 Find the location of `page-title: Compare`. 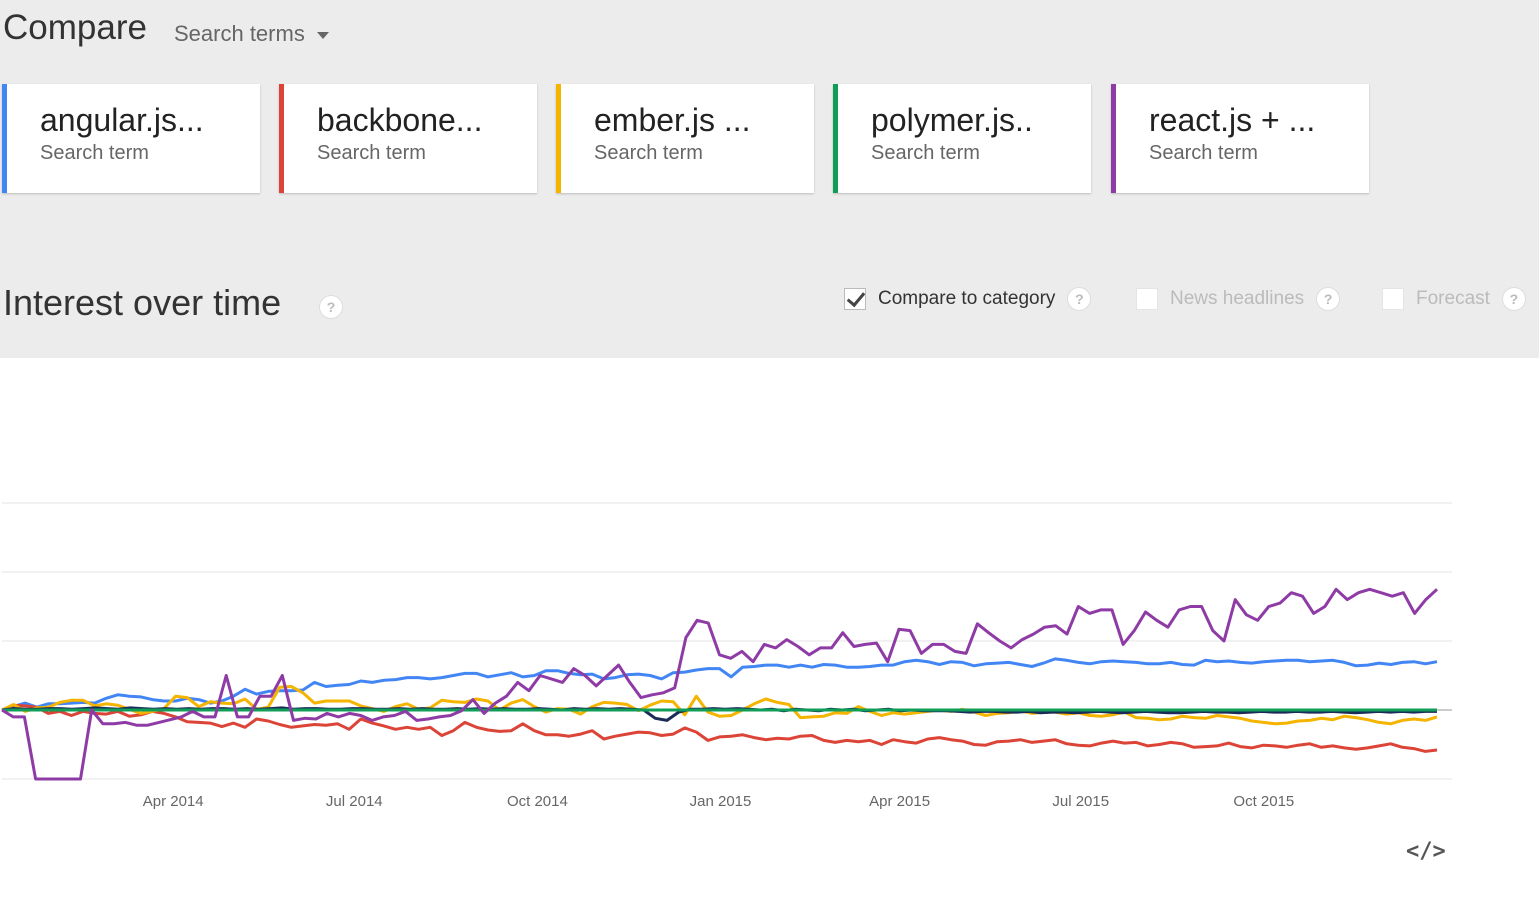

page-title: Compare is located at coordinates (75, 27).